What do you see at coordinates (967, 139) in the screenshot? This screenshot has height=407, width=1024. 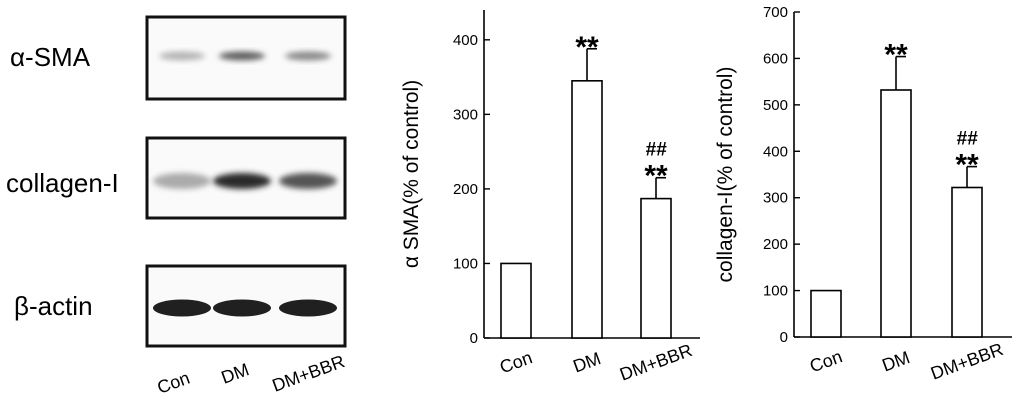 I see `collagen-i-chart-significance-label: ##` at bounding box center [967, 139].